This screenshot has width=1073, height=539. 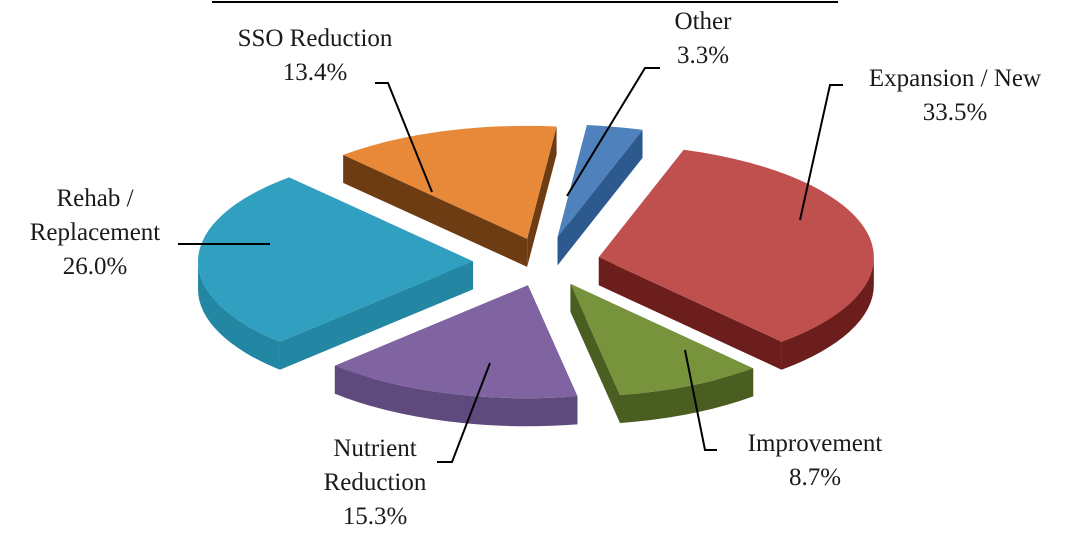 I want to click on slice-sso-reduction, so click(x=450, y=196).